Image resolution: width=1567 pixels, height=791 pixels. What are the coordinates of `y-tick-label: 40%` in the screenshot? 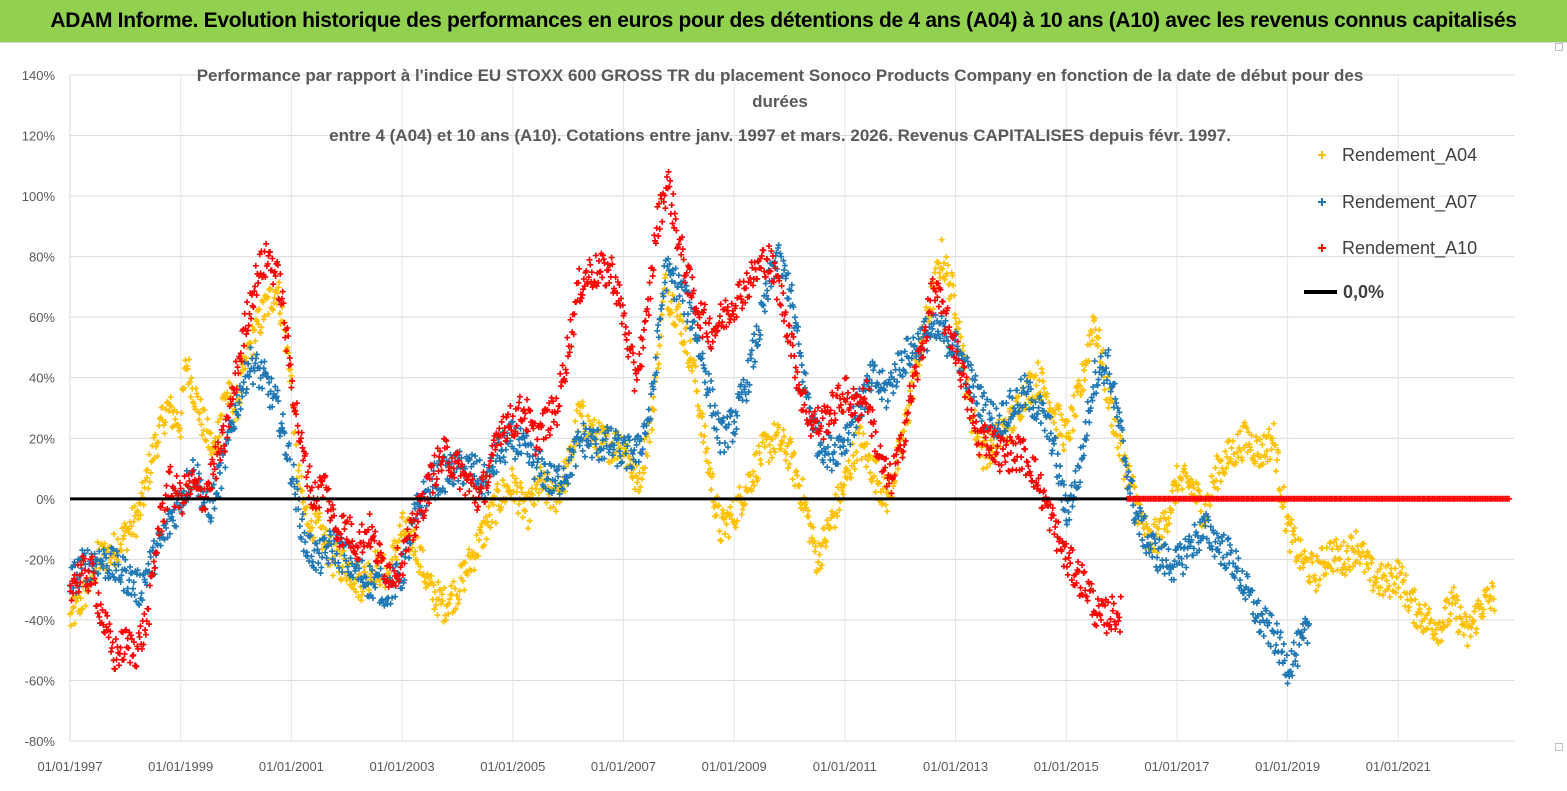 It's located at (42, 378).